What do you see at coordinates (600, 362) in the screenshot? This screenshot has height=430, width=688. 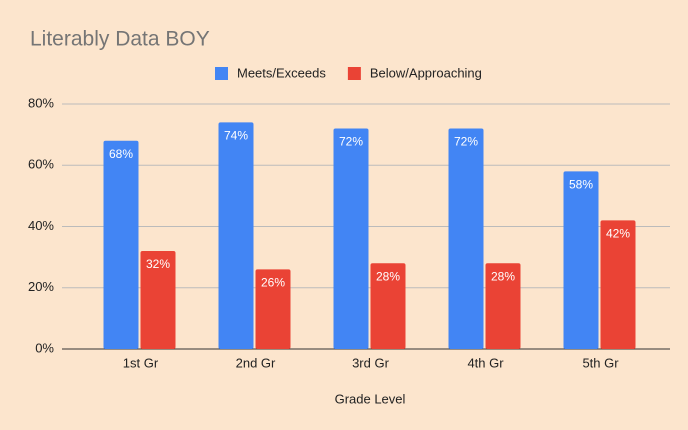 I see `x-tick-label: 5th Gr` at bounding box center [600, 362].